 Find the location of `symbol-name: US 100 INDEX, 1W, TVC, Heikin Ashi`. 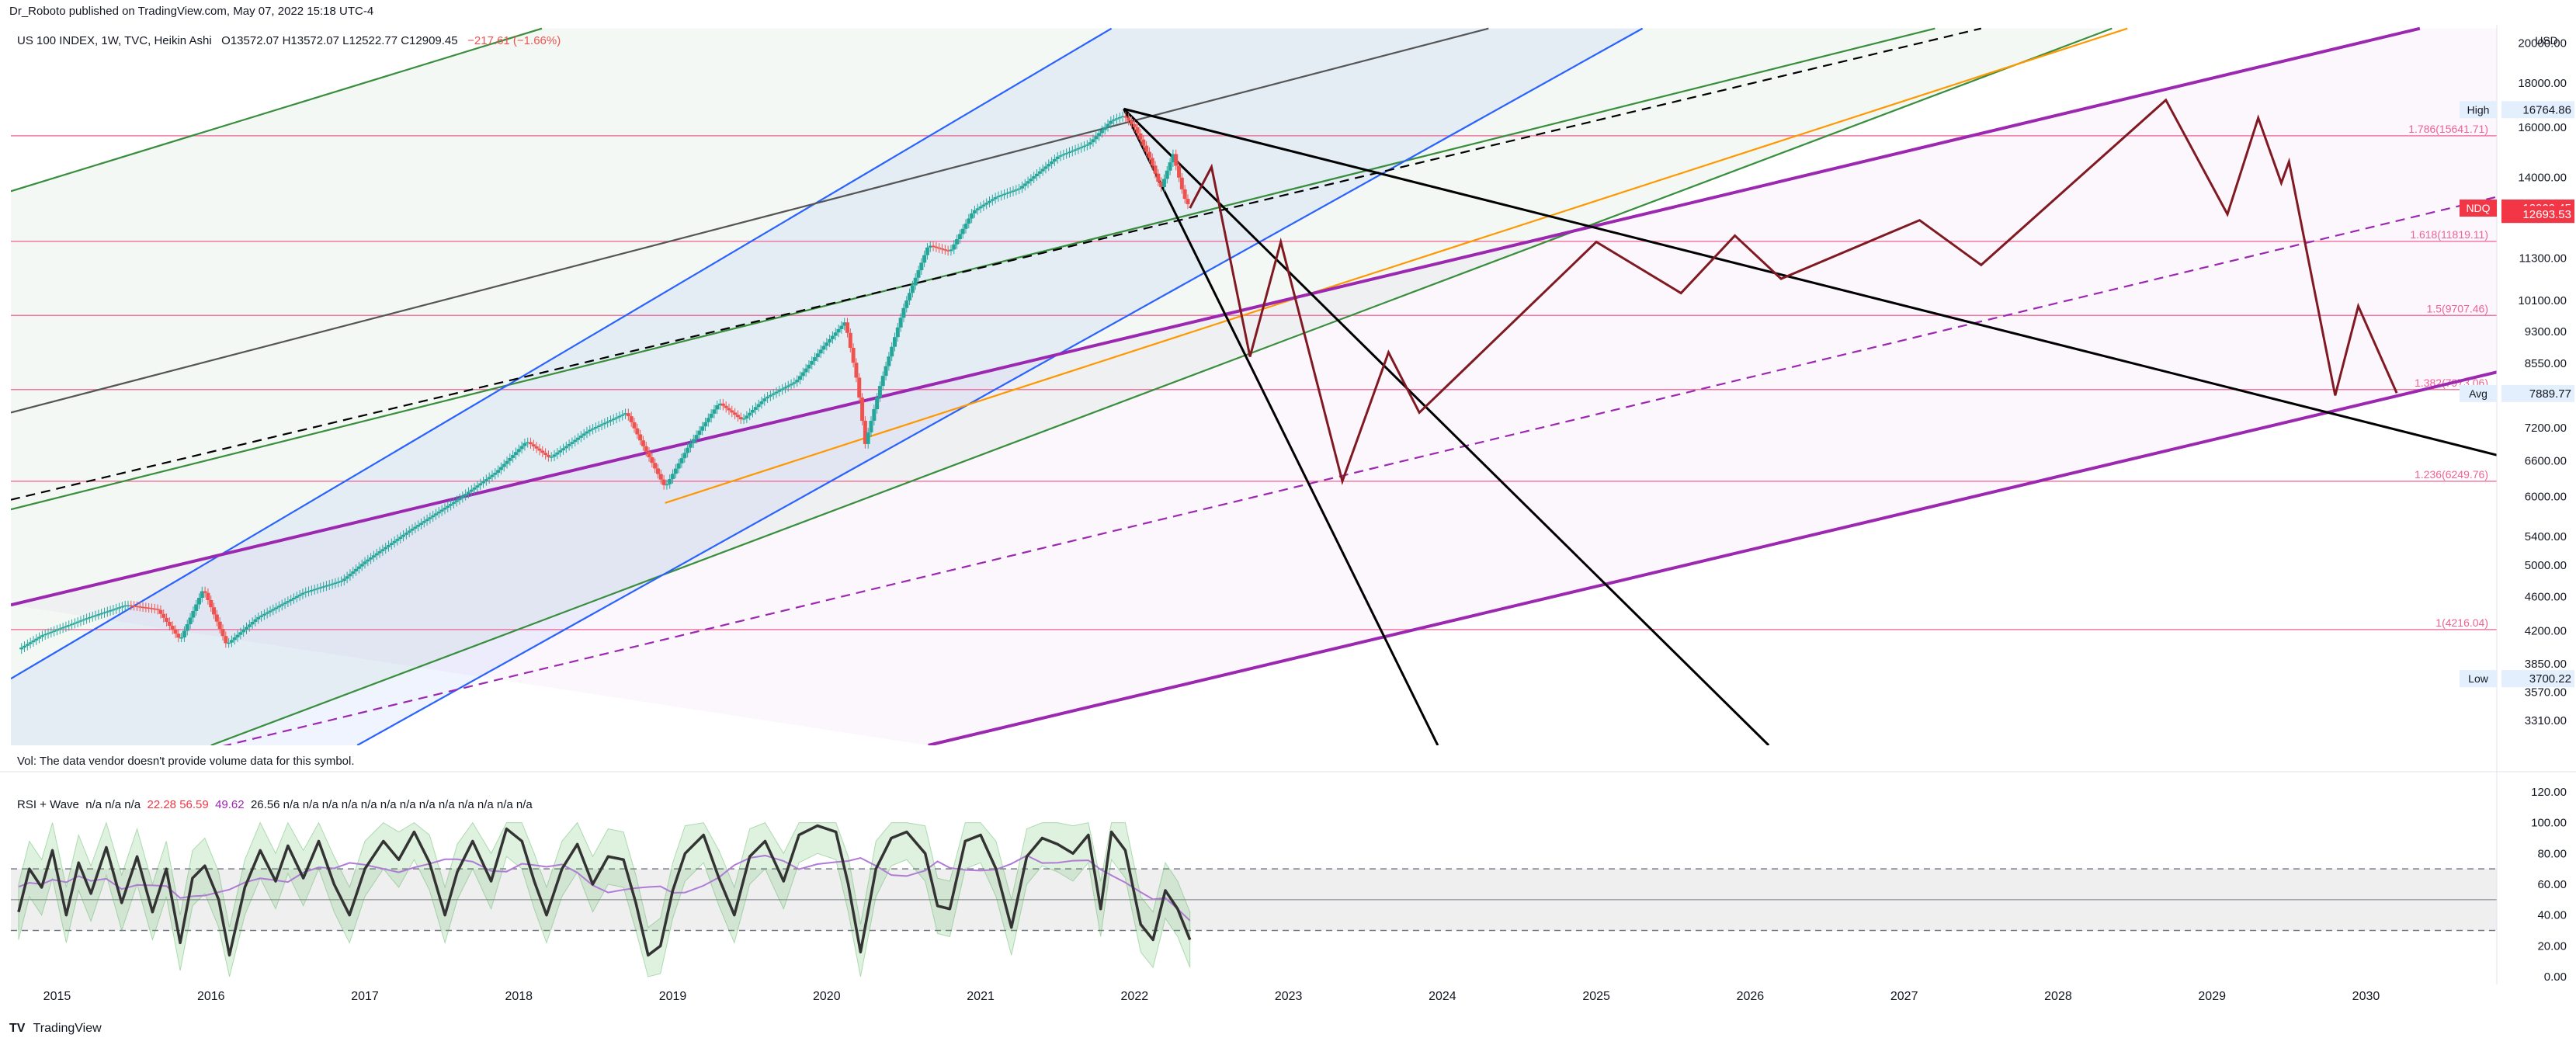

symbol-name: US 100 INDEX, 1W, TVC, Heikin Ashi is located at coordinates (114, 40).